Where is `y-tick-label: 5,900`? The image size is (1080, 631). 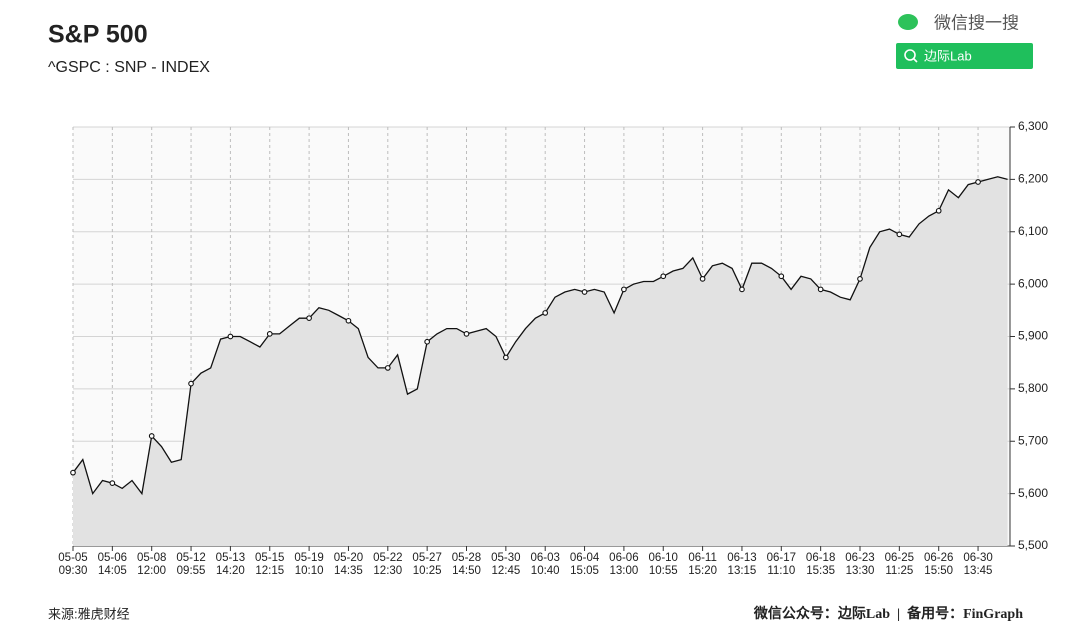
y-tick-label: 5,900 is located at coordinates (1033, 336).